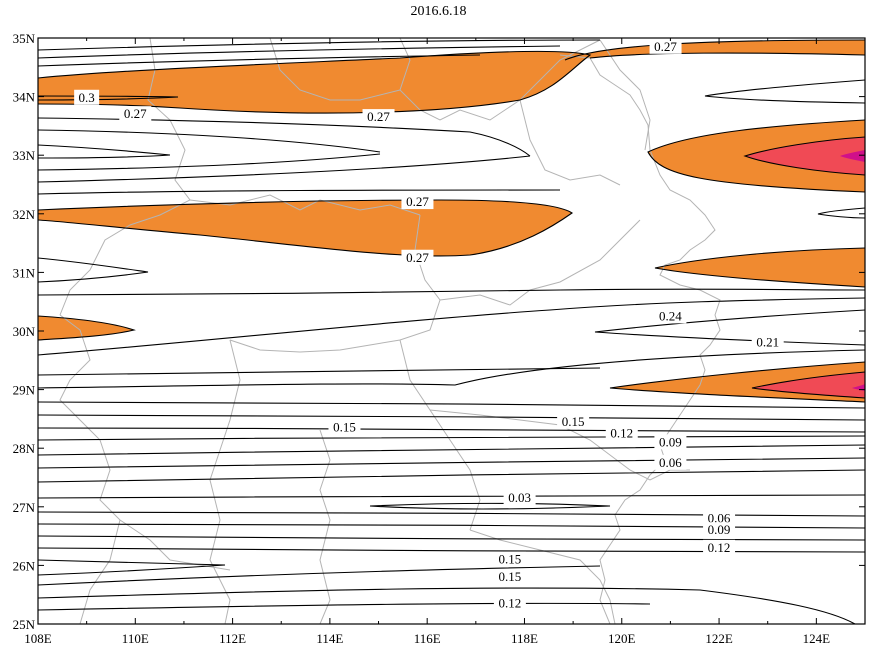  I want to click on x-tick-label: 118E, so click(524, 638).